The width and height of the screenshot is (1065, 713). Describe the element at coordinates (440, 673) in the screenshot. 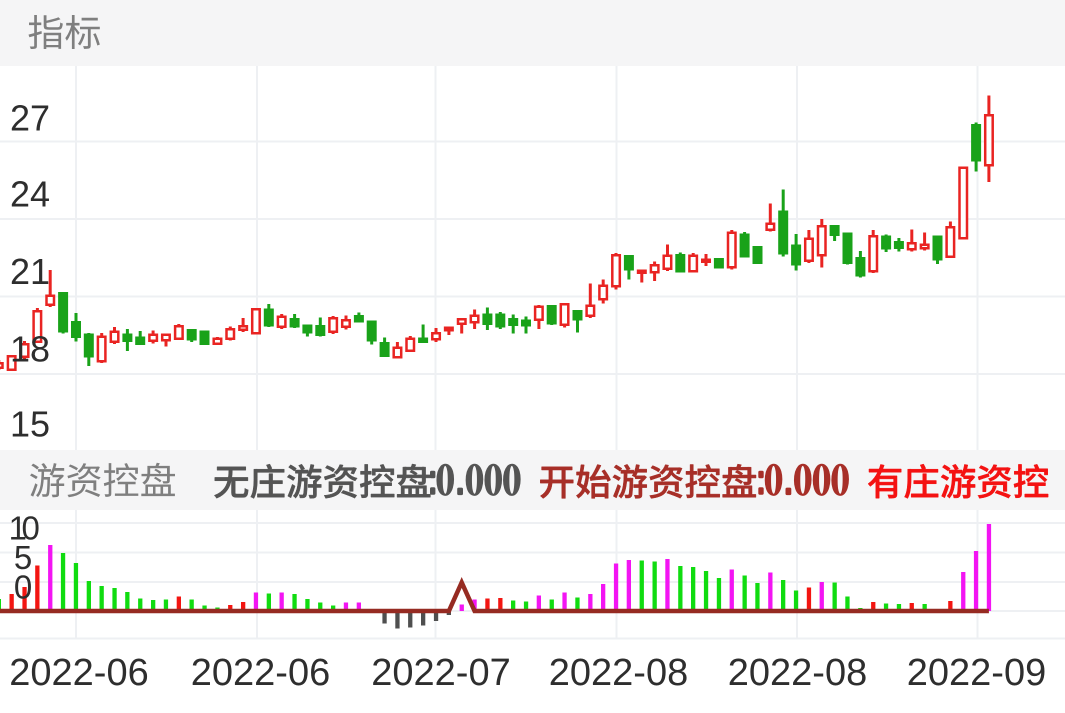

I see `svg-text: 2022-07` at that location.